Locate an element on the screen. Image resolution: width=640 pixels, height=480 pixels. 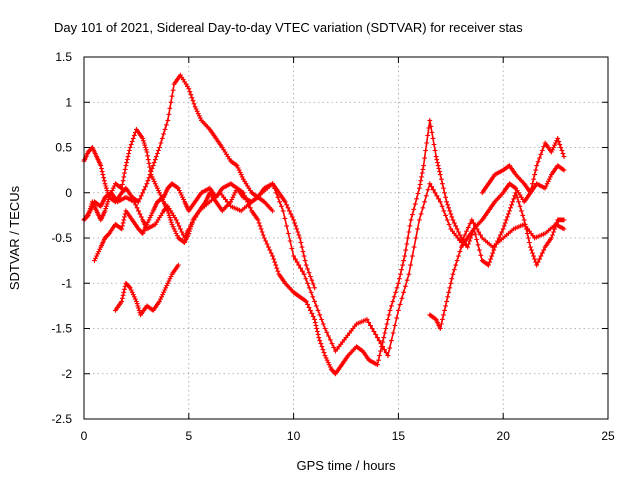
x-tick-label: 15 is located at coordinates (399, 436).